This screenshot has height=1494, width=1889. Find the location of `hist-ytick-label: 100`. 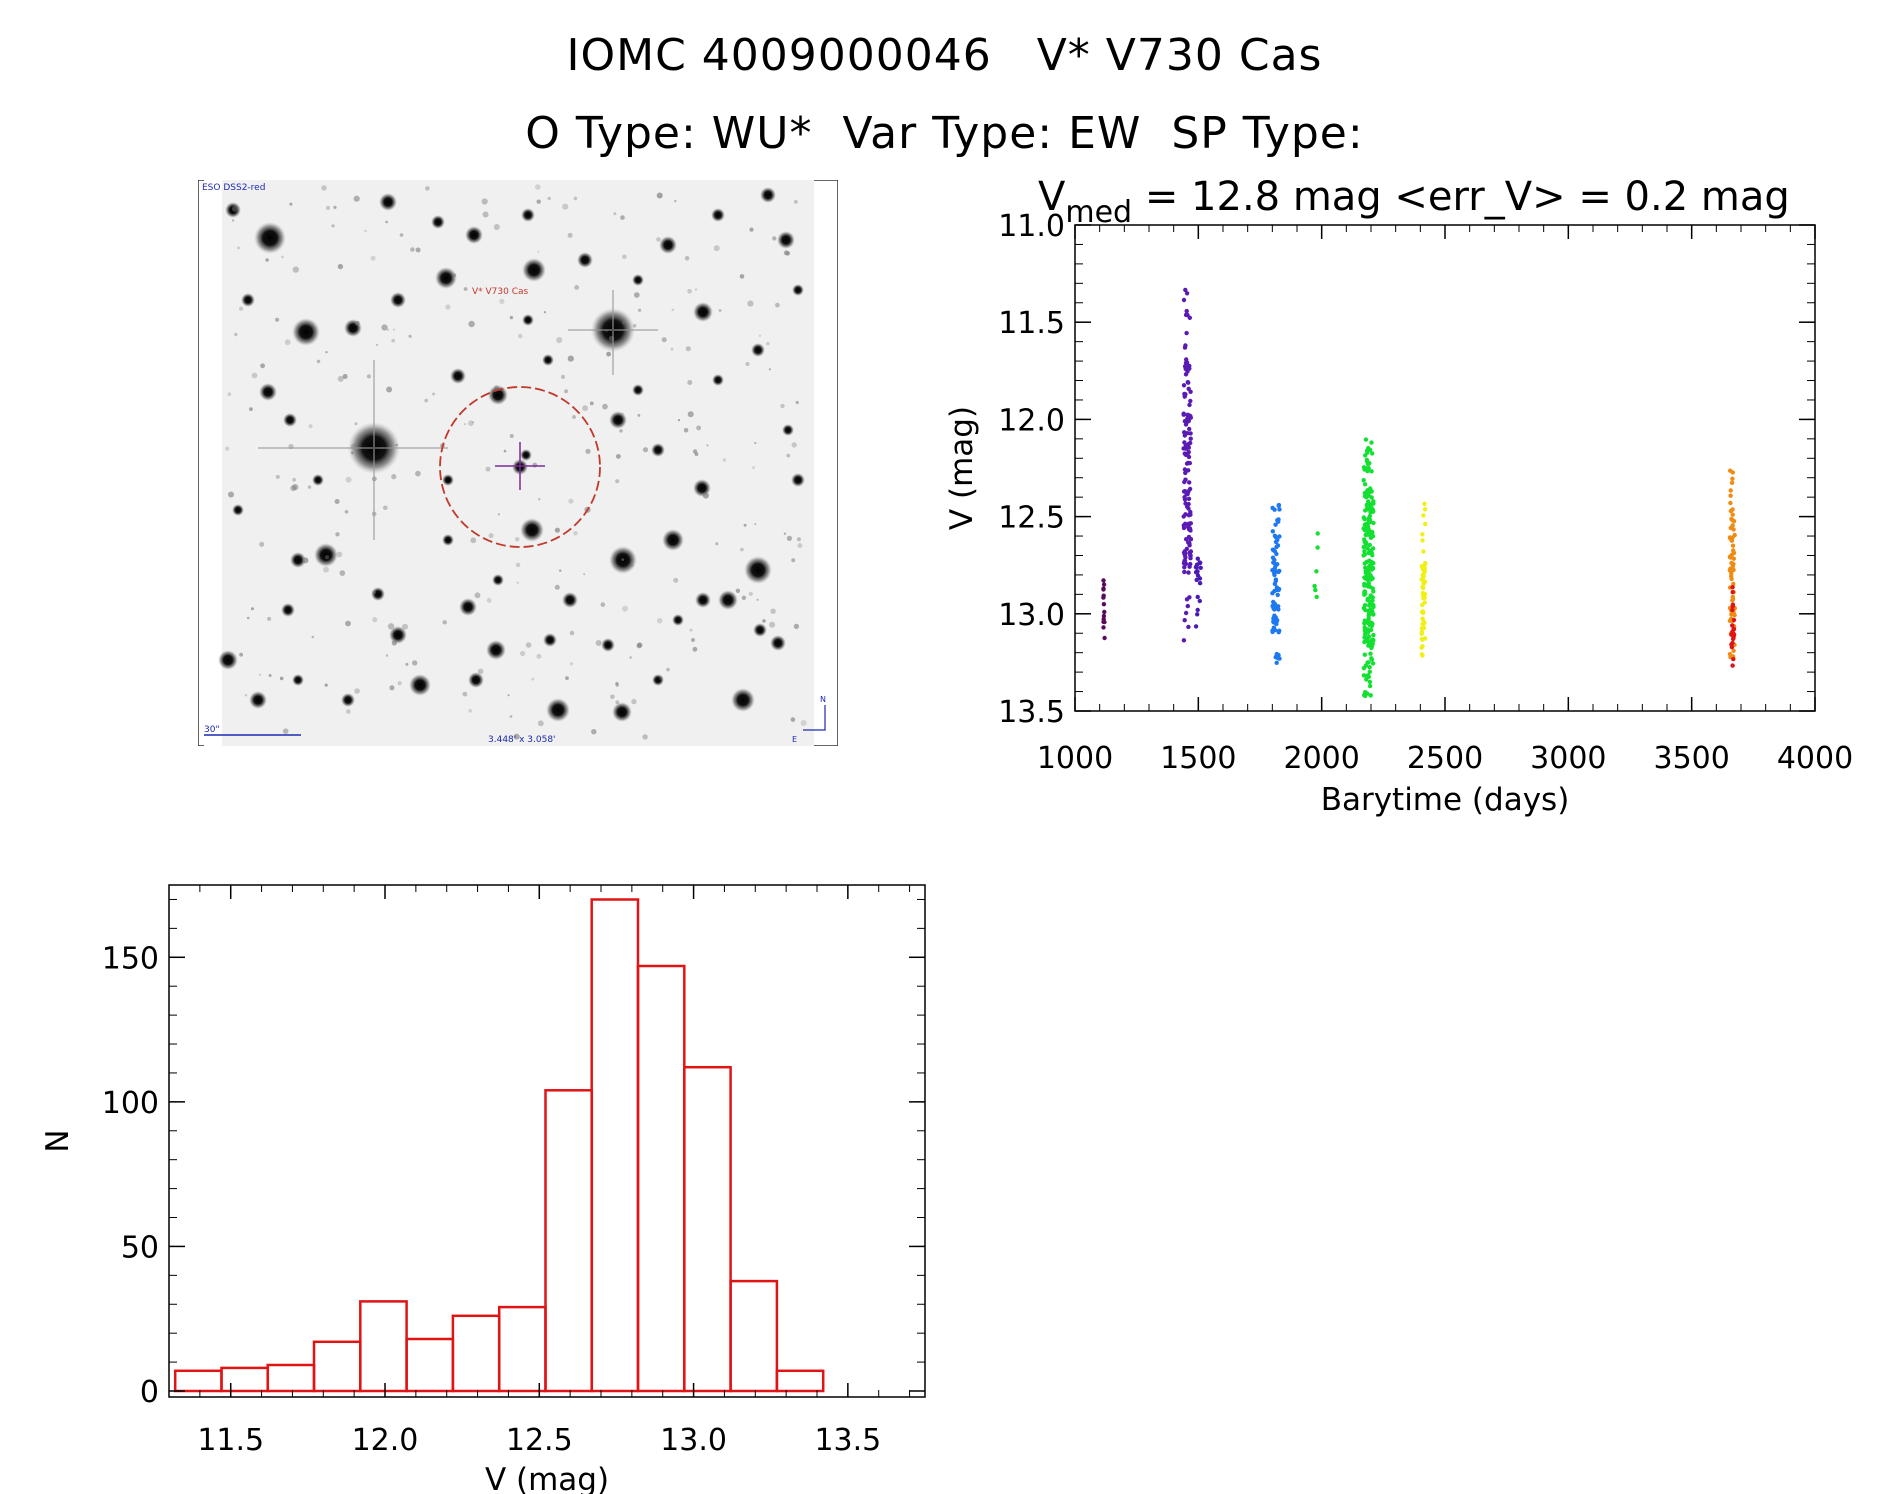

hist-ytick-label: 100 is located at coordinates (130, 1103).